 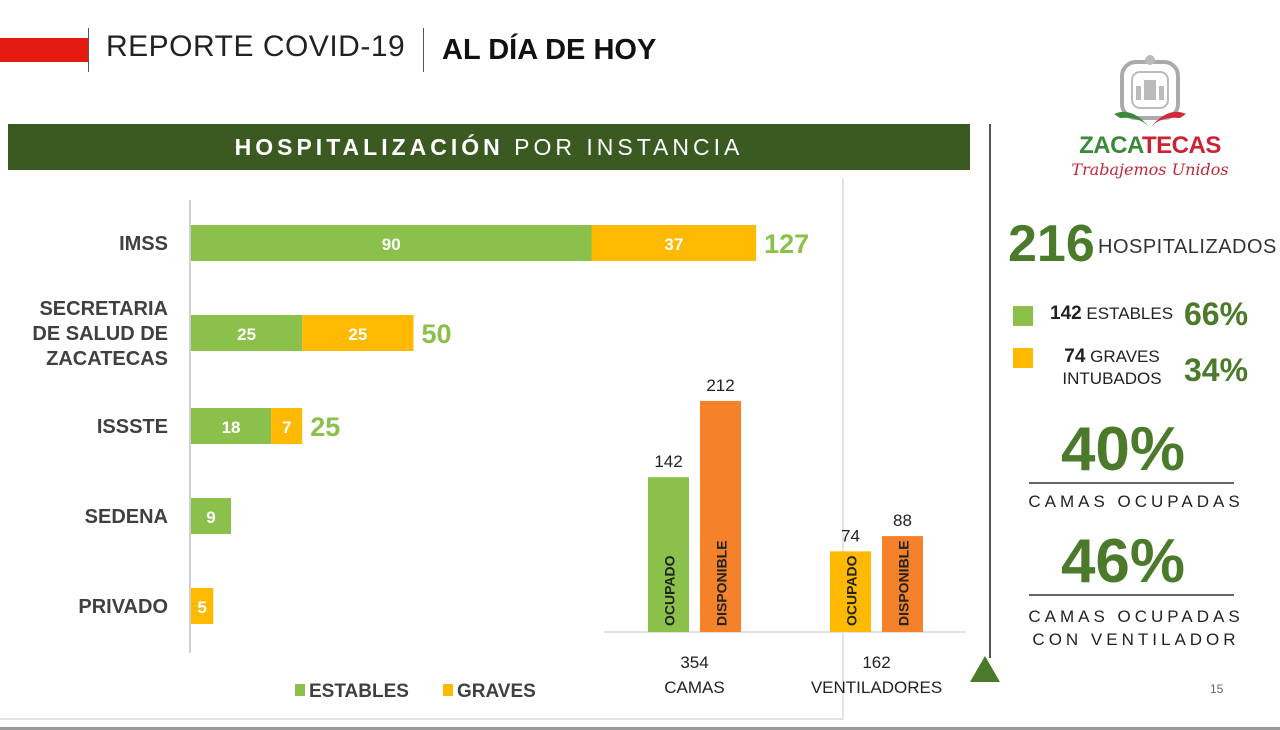 I want to click on camas-ocupadas-label: CAMAS OCUPADAS, so click(x=1136, y=501).